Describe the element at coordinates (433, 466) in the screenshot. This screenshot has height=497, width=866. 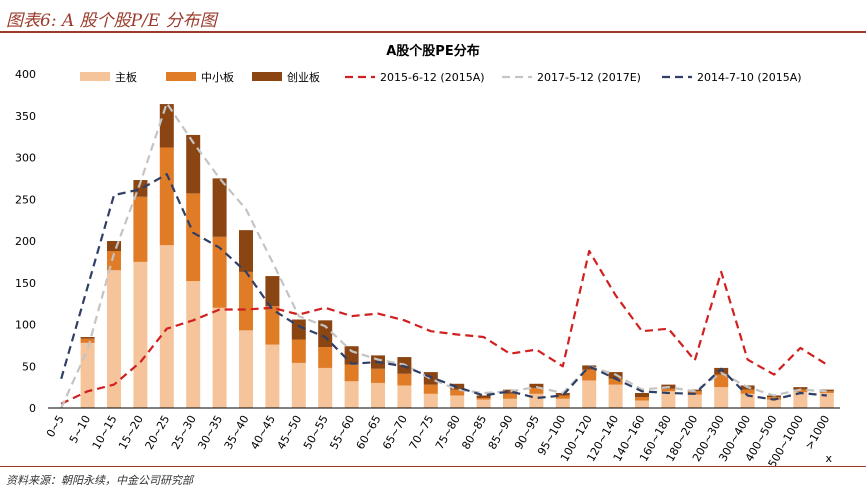
I see `footer-divider` at that location.